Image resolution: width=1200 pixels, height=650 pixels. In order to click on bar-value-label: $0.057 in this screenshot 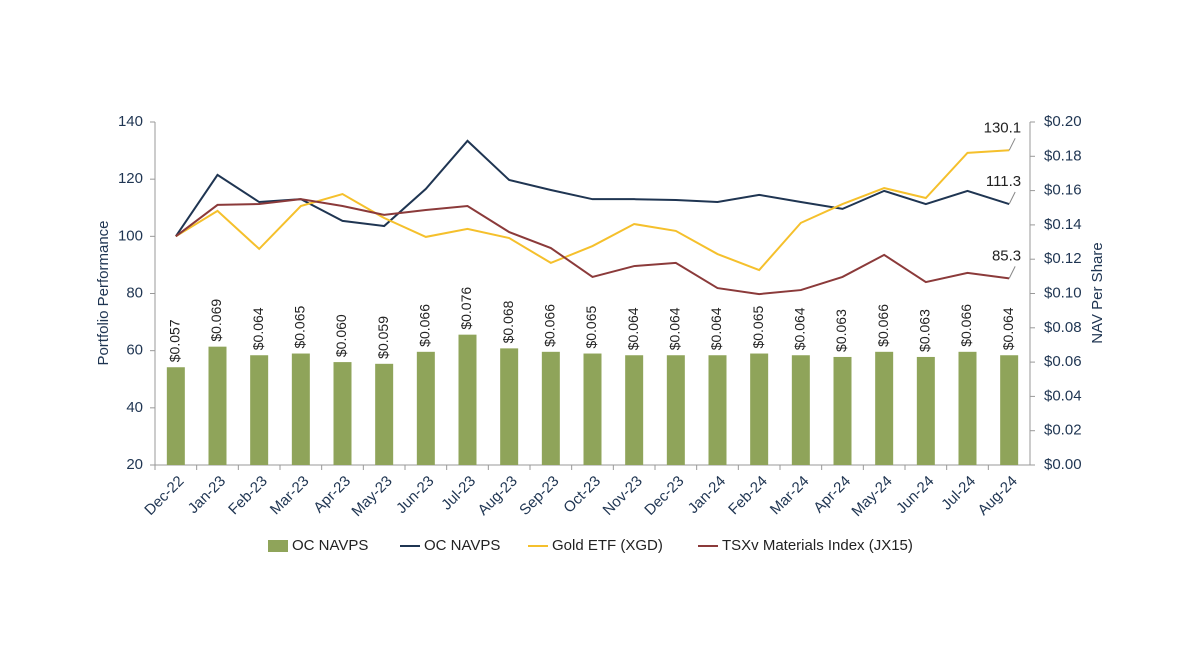, I will do `click(175, 340)`.